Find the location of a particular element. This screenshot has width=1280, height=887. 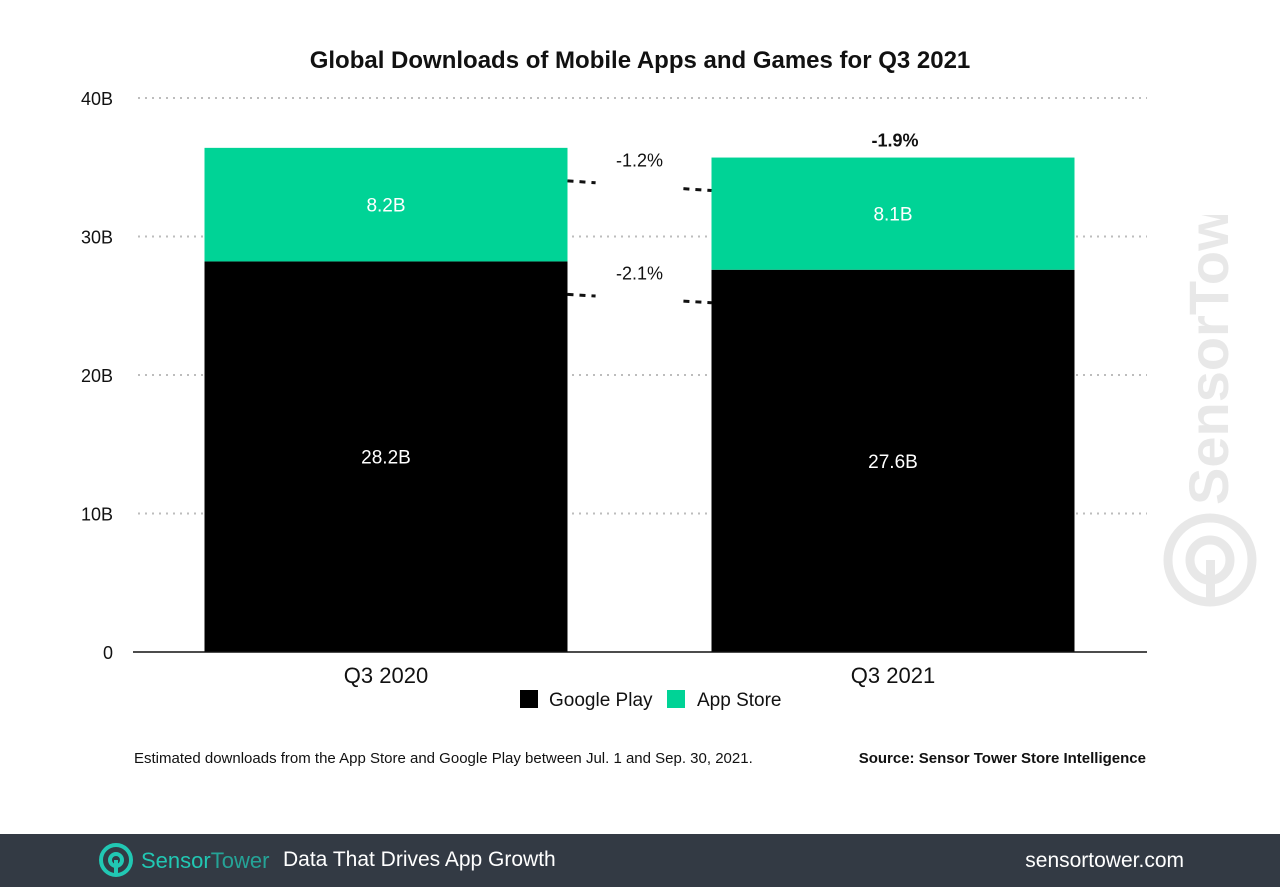

source-credit: Source: Sensor Tower Store Intelligence is located at coordinates (1002, 758).